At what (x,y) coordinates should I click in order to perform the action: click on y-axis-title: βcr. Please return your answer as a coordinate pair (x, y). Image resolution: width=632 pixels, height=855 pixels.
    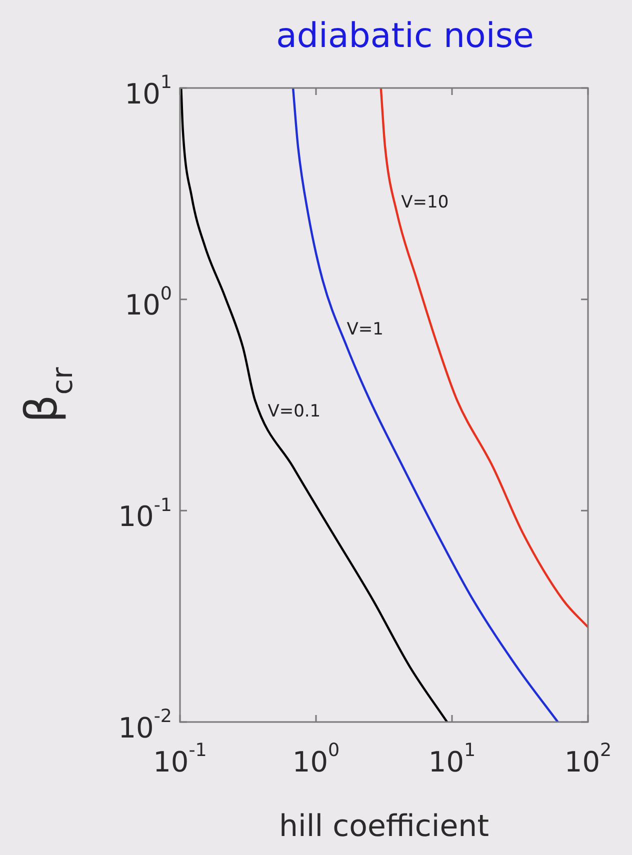
    Looking at the image, I should click on (48, 394).